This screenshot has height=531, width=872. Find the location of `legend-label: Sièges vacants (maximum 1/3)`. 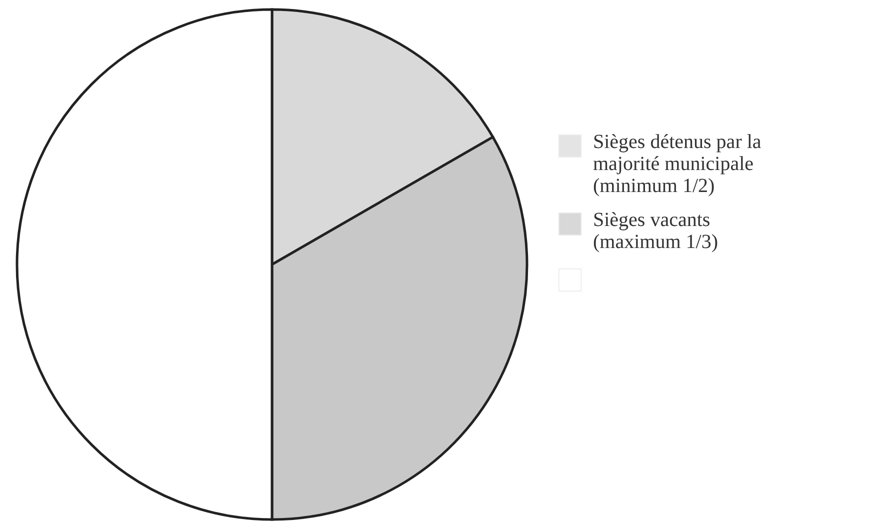

legend-label: Sièges vacants (maximum 1/3) is located at coordinates (655, 231).